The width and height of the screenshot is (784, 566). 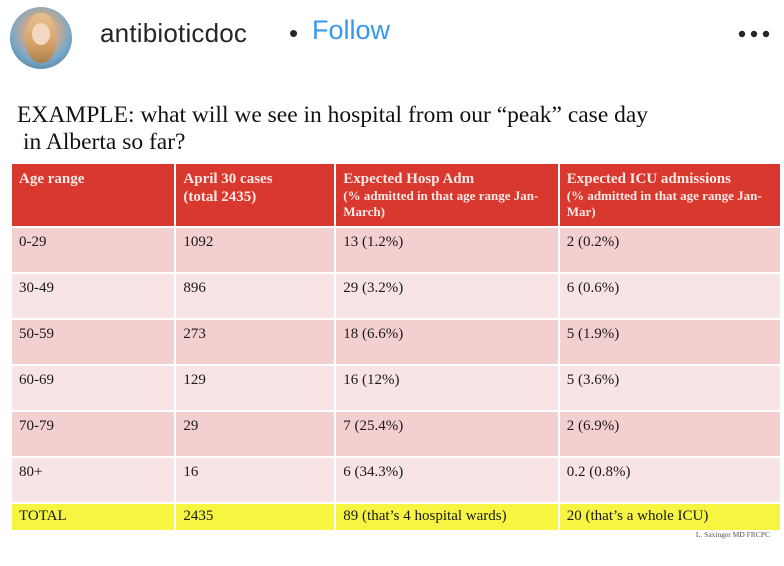 What do you see at coordinates (447, 342) in the screenshot?
I see `cell-hosp: 18 (6.6%)` at bounding box center [447, 342].